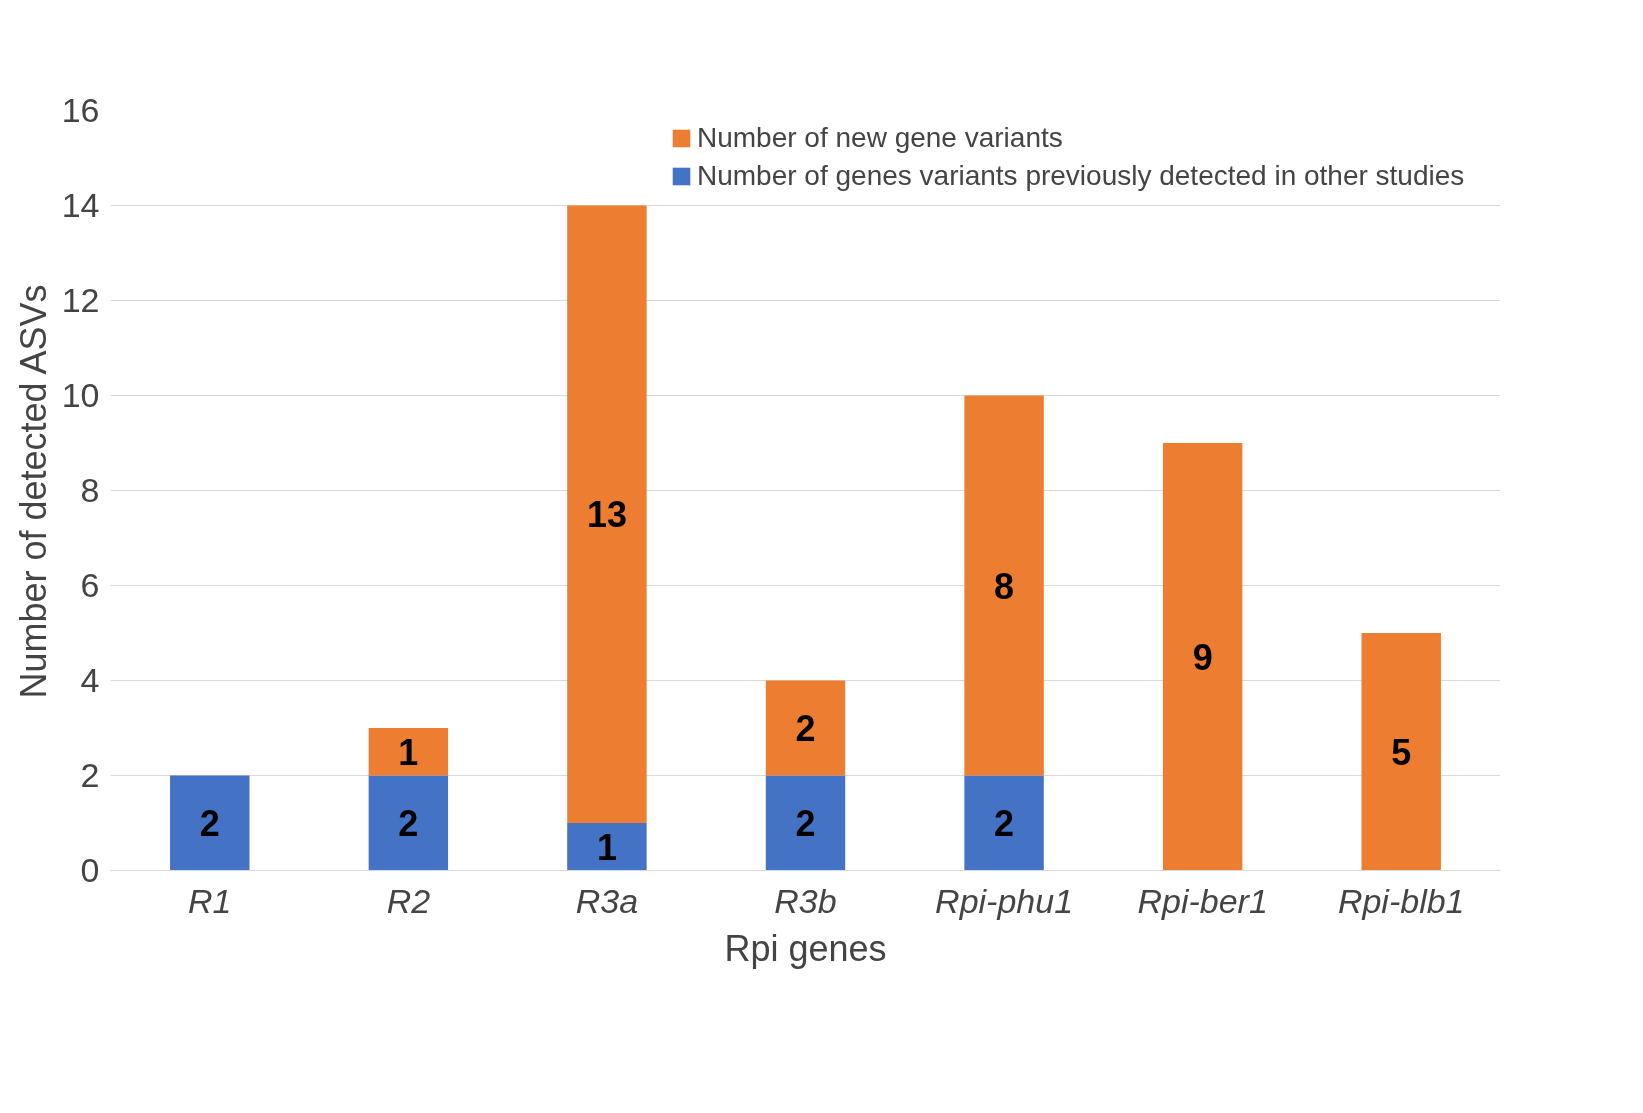 The width and height of the screenshot is (1643, 1113). Describe the element at coordinates (90, 680) in the screenshot. I see `y-tick-label: 4` at that location.